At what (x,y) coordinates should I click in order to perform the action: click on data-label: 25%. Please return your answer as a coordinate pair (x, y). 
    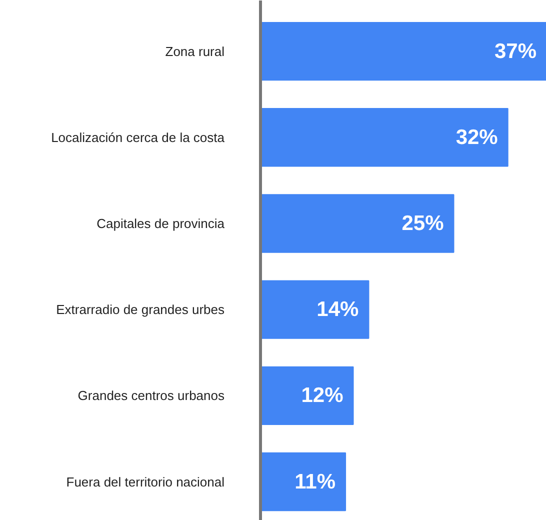
    Looking at the image, I should click on (423, 223).